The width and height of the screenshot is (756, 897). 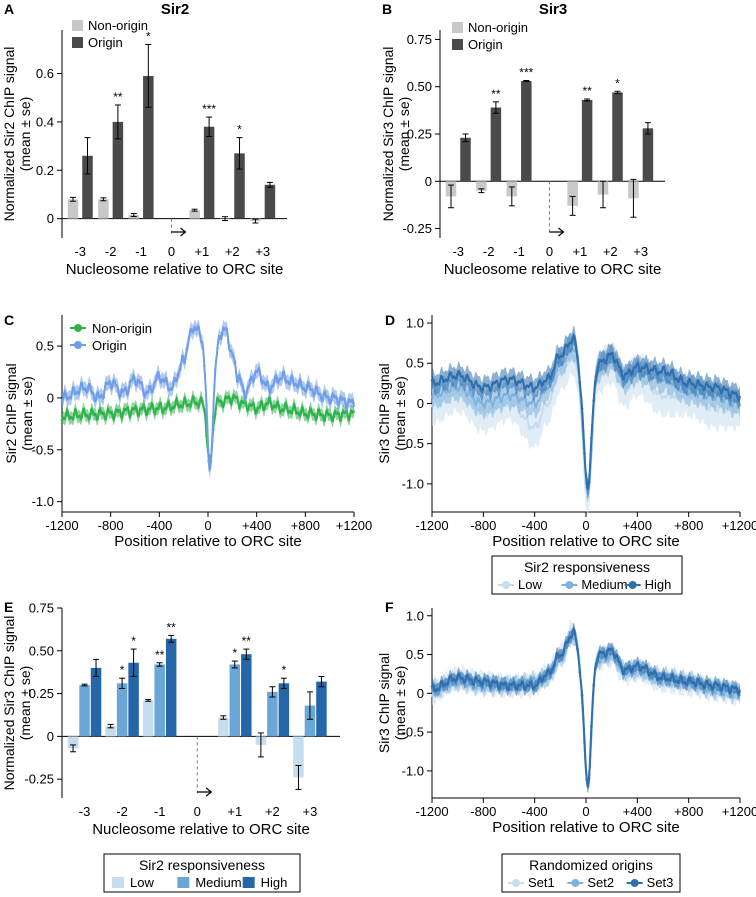 I want to click on legend-label: Set2, so click(x=600, y=882).